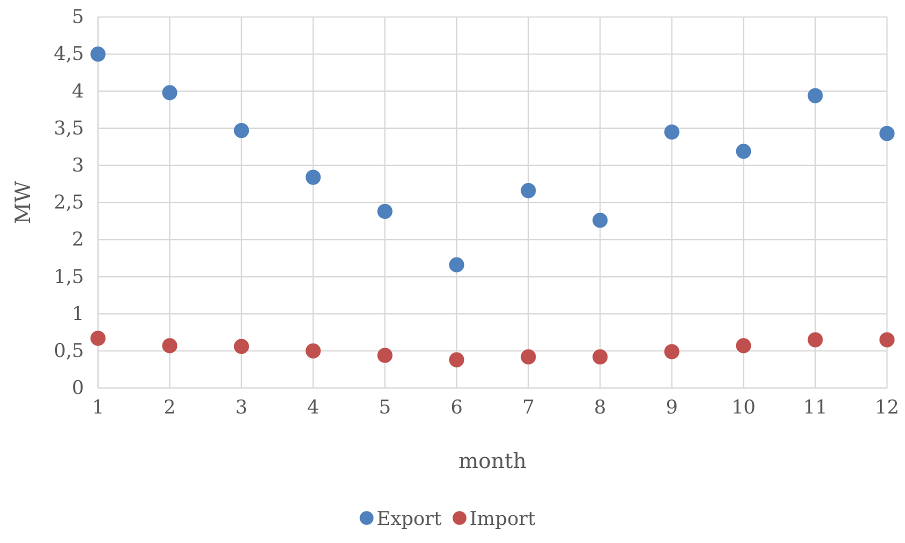 Image resolution: width=905 pixels, height=543 pixels. What do you see at coordinates (815, 407) in the screenshot?
I see `x-tick-label: 11` at bounding box center [815, 407].